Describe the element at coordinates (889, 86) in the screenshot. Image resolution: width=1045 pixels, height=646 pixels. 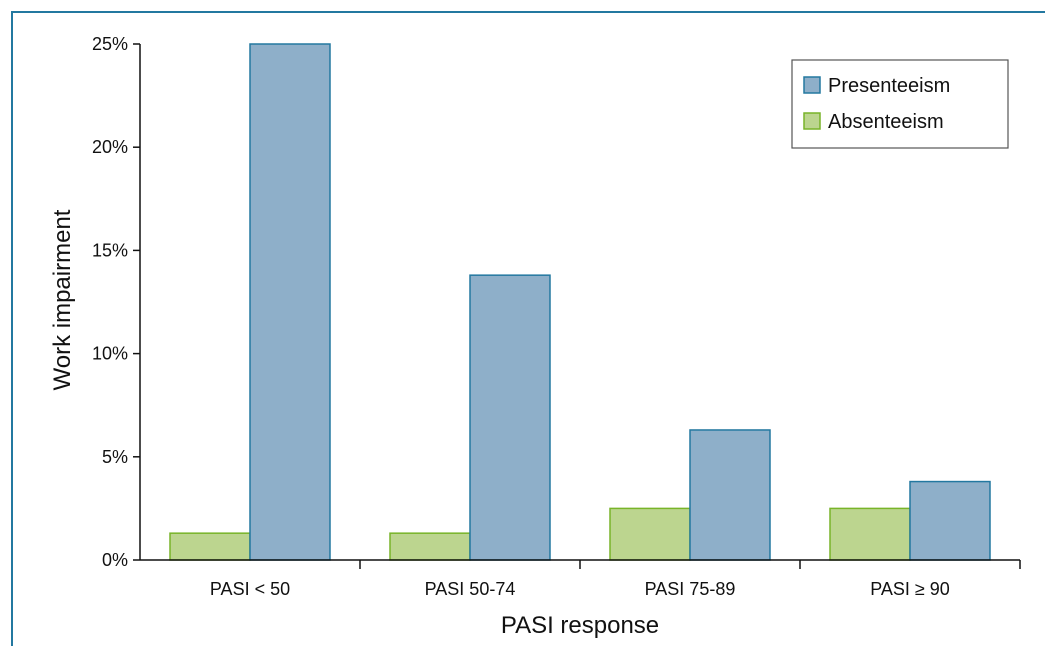
I see `legend-label-presenteeism: Presenteeism` at that location.